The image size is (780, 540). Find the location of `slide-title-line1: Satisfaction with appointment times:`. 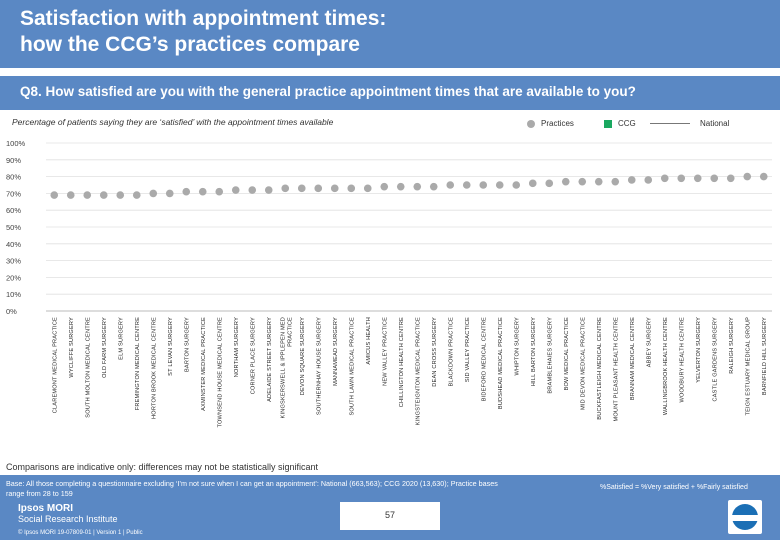

slide-title-line1: Satisfaction with appointment times: is located at coordinates (203, 18).